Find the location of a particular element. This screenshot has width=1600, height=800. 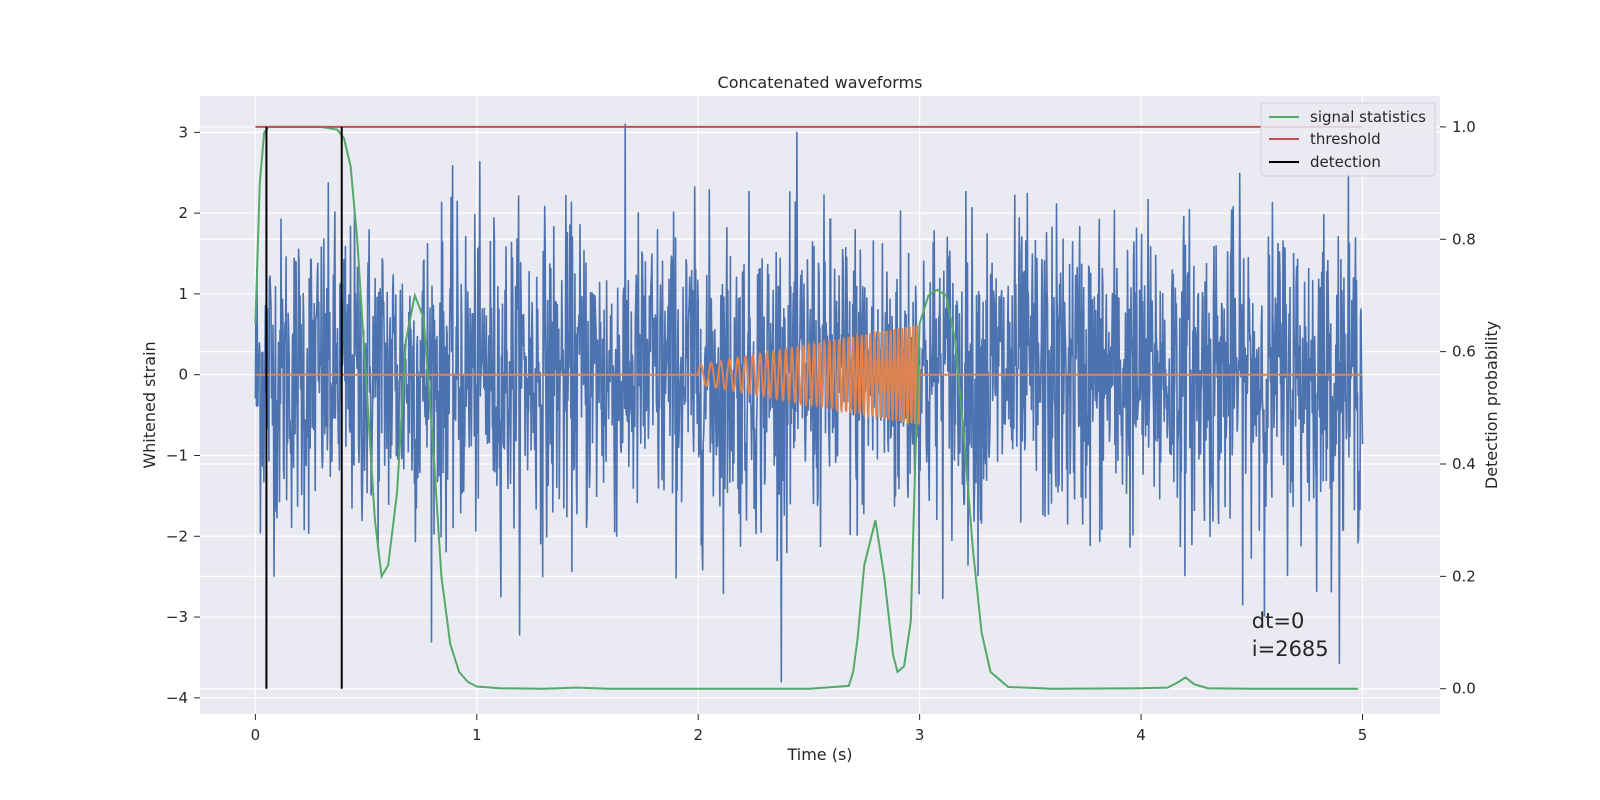

legend-label-threshold: threshold is located at coordinates (1345, 139).